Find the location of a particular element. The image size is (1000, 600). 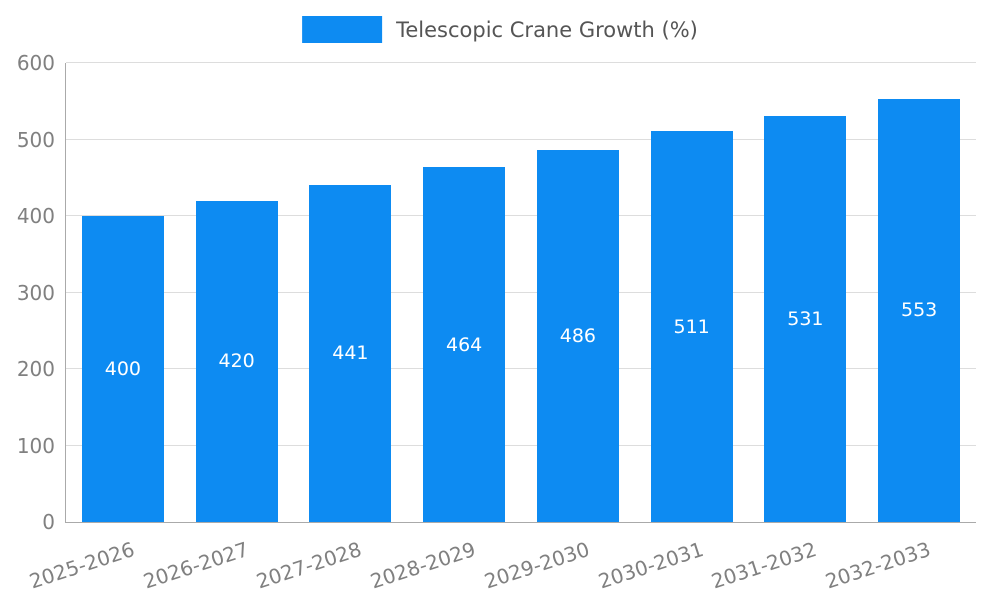

bar: 464 is located at coordinates (464, 344).